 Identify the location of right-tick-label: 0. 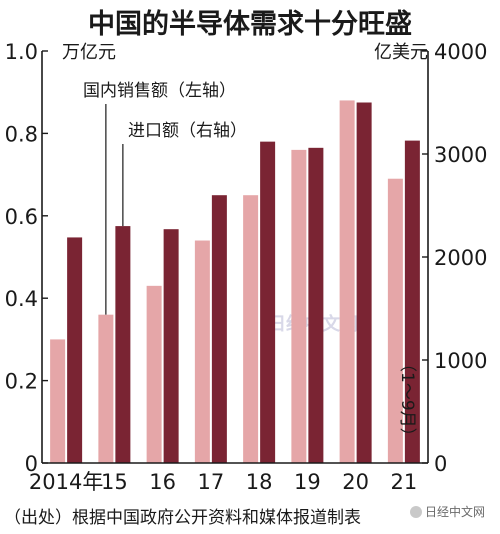
(440, 464).